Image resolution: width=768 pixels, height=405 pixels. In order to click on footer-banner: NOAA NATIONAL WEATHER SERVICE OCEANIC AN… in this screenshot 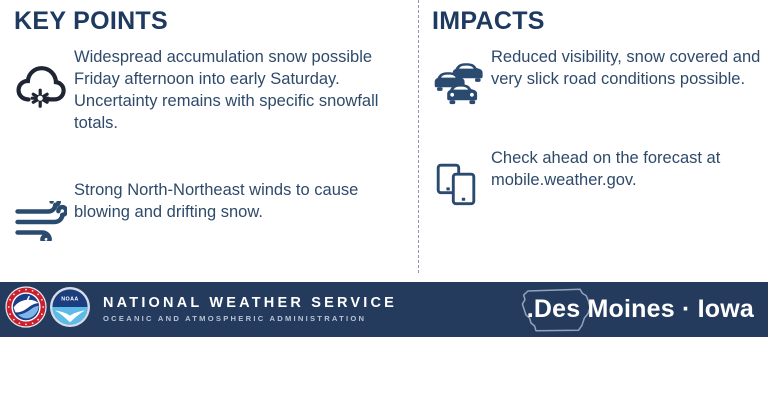, I will do `click(384, 309)`.